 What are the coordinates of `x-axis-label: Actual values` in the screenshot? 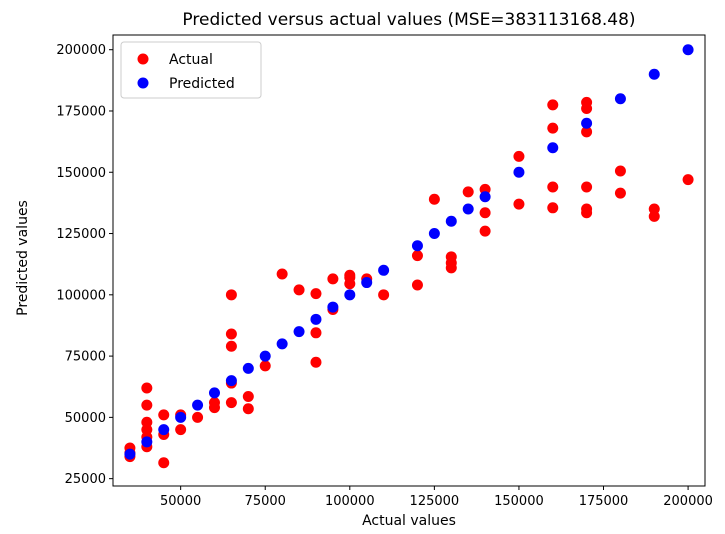 It's located at (409, 521).